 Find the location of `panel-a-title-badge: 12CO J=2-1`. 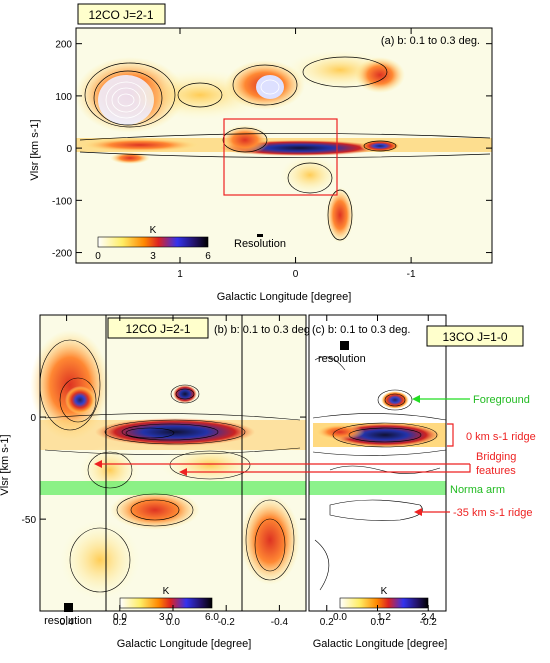

panel-a-title-badge: 12CO J=2-1 is located at coordinates (121, 14).